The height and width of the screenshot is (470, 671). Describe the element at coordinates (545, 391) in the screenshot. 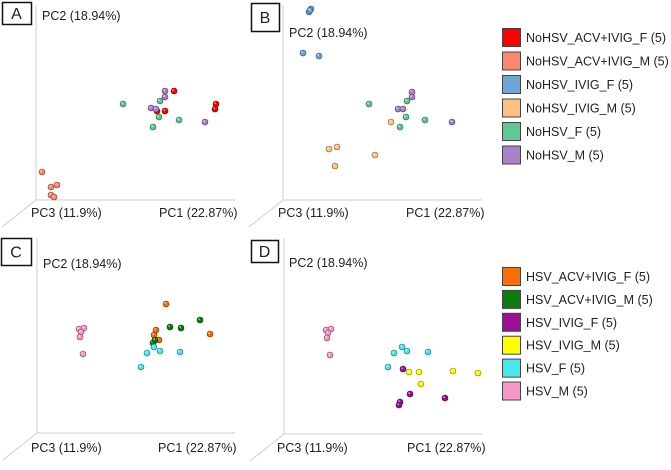

I see `legend-item: HSV_M (5)` at that location.